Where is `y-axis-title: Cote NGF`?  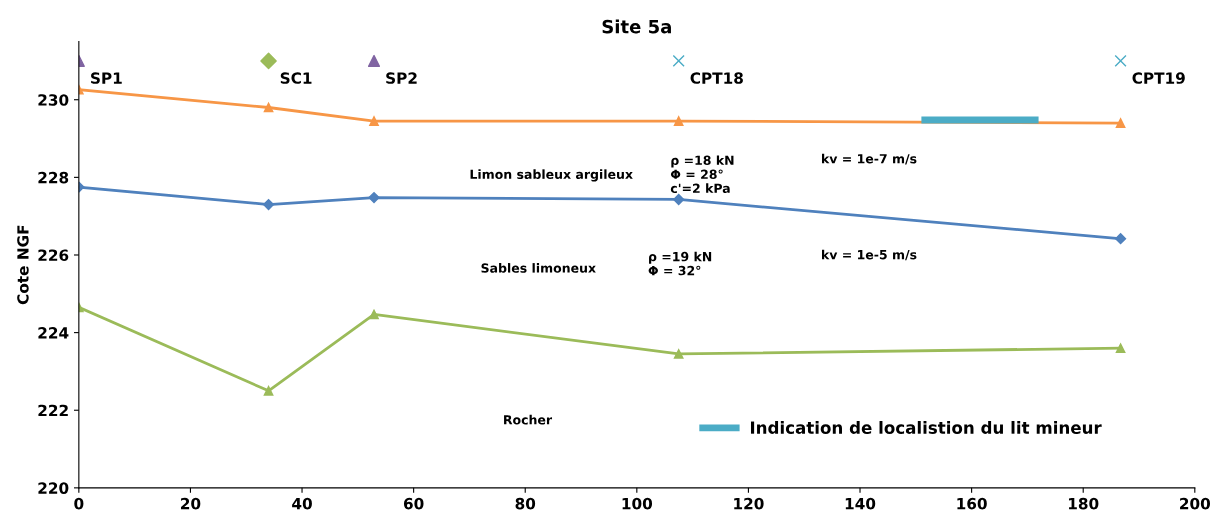 y-axis-title: Cote NGF is located at coordinates (23, 265).